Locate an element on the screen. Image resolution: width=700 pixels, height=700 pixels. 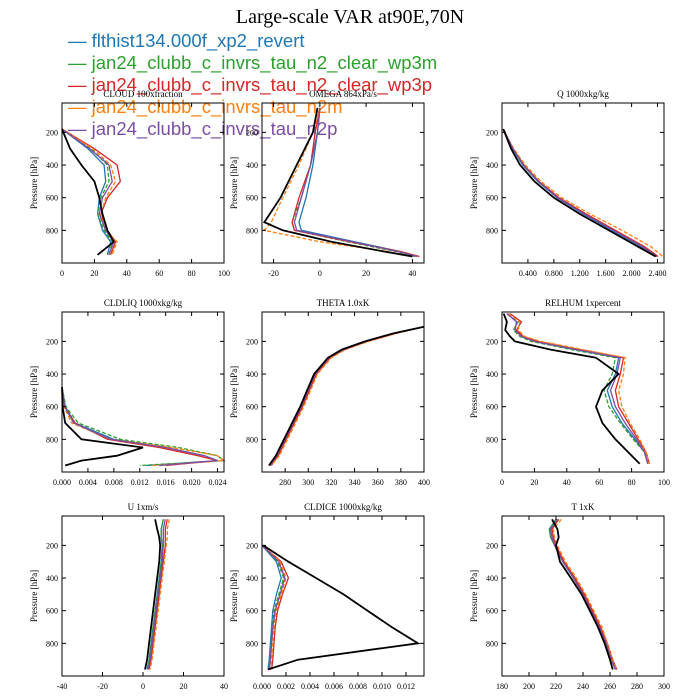
panel-5-ytick-label-0: 200 is located at coordinates (492, 341).